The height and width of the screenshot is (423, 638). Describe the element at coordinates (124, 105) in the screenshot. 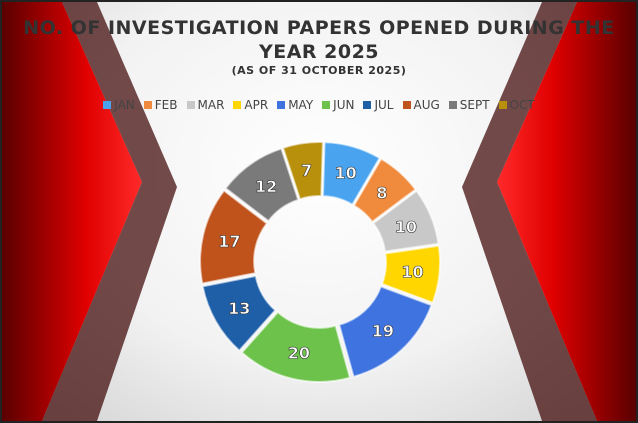

I see `legend-label: JAN` at that location.